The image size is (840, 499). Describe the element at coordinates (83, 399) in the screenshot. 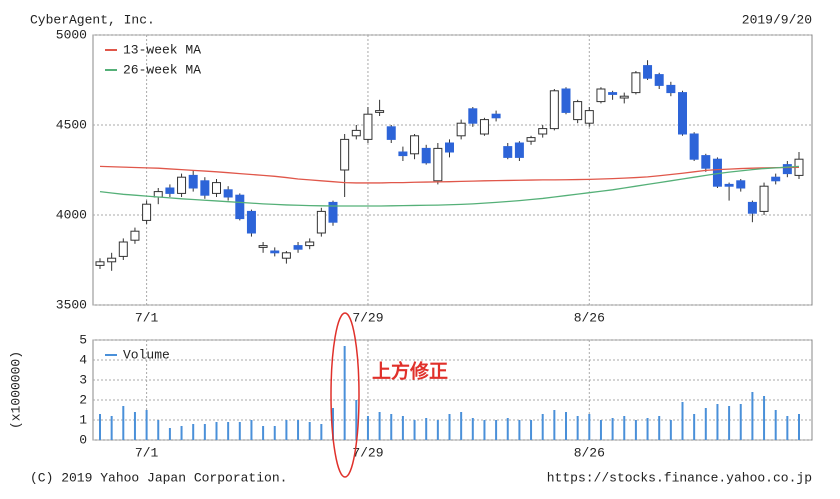

I see `y-tick-label: 2` at that location.